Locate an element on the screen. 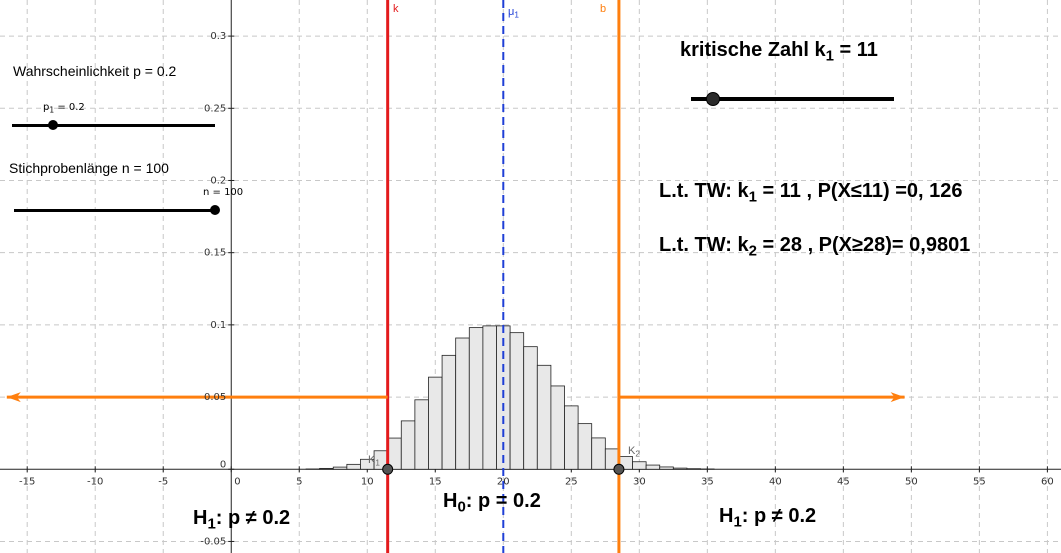 Image resolution: width=1061 pixels, height=553 pixels. y-tick-label: -0.05 is located at coordinates (213, 541).